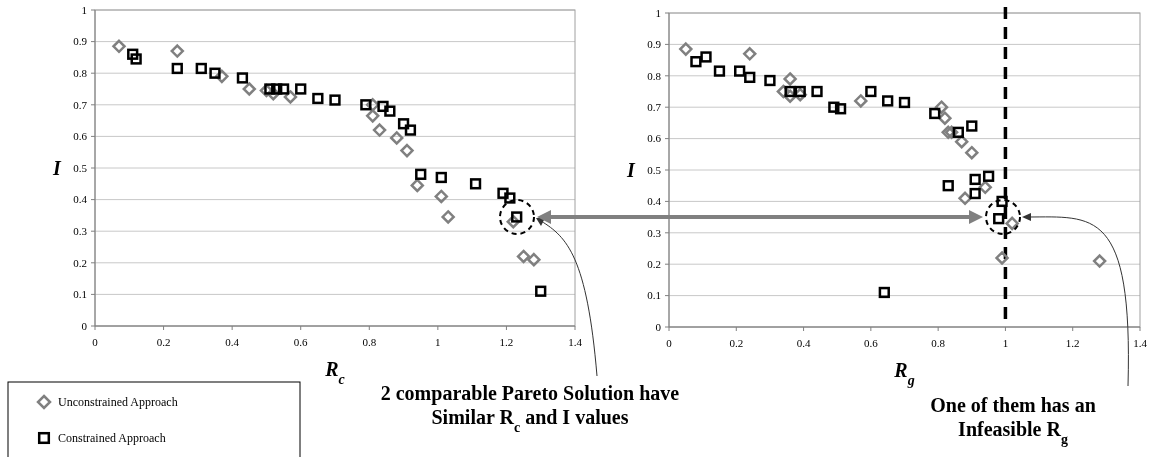  I want to click on legend-label: Constrained Approach, so click(112, 438).